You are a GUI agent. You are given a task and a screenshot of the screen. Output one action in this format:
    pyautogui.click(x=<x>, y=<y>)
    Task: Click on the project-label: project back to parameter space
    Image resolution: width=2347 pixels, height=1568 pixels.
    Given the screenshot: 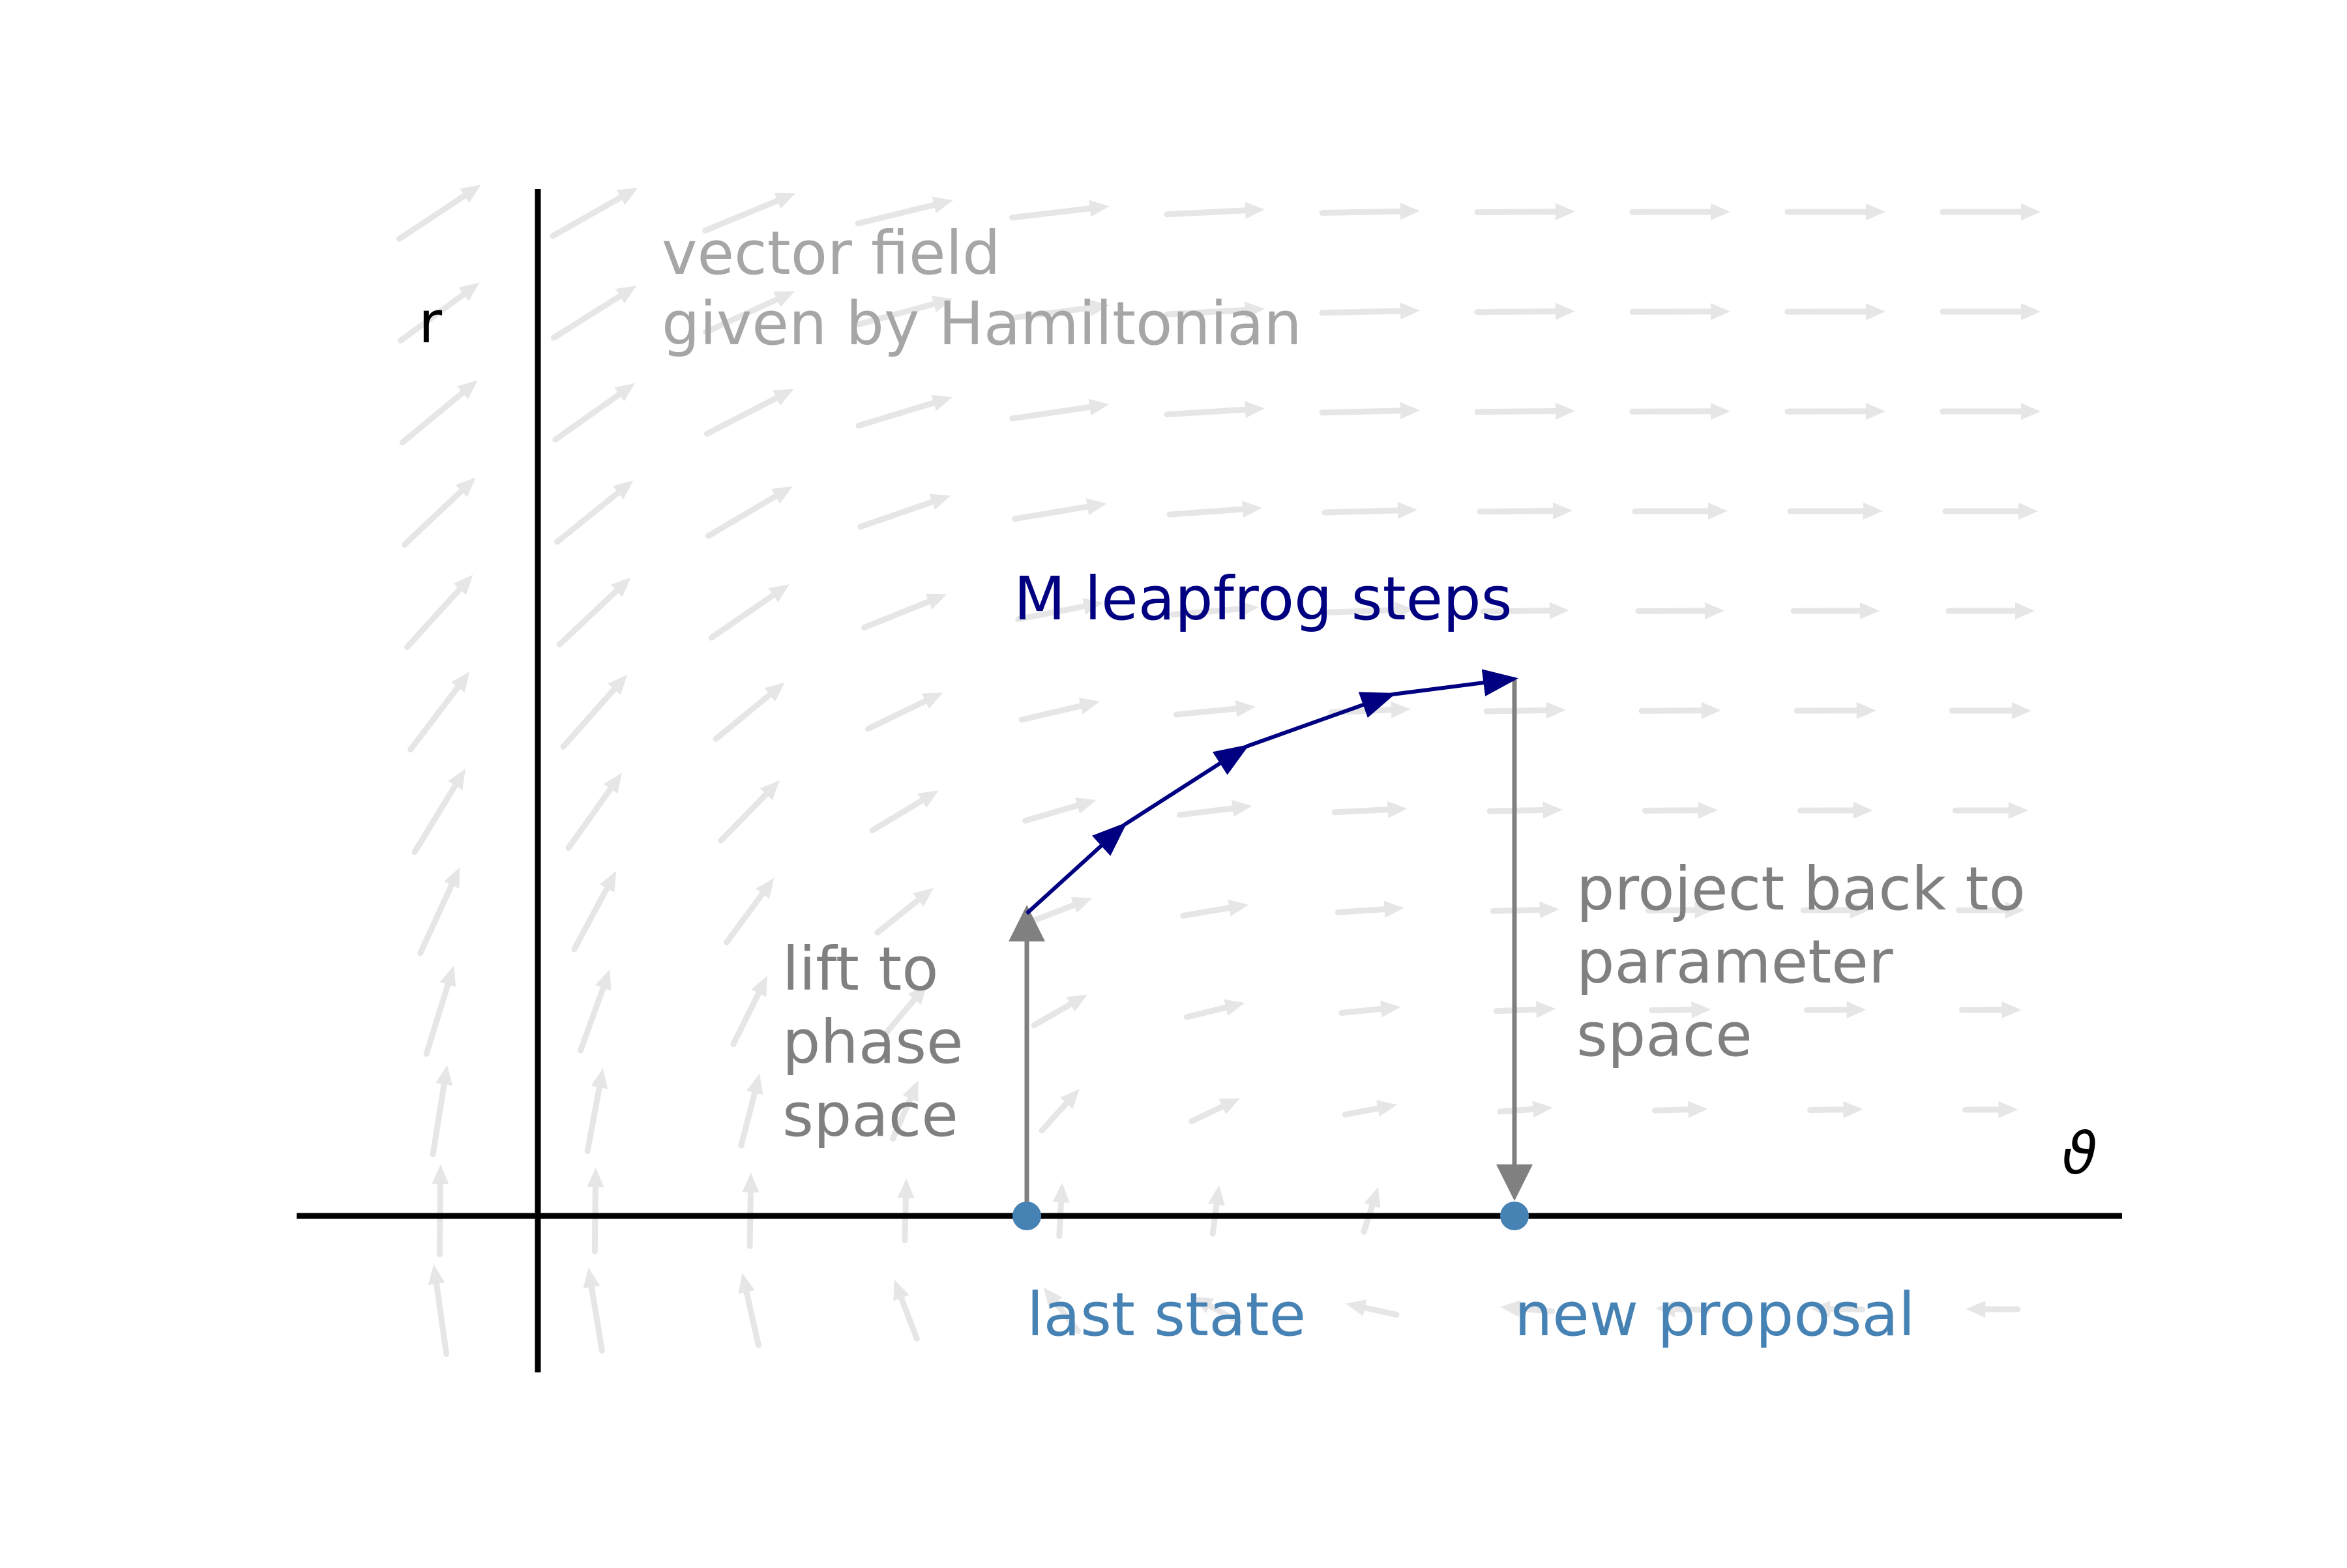 What is the action you would take?
    pyautogui.click(x=1810, y=962)
    